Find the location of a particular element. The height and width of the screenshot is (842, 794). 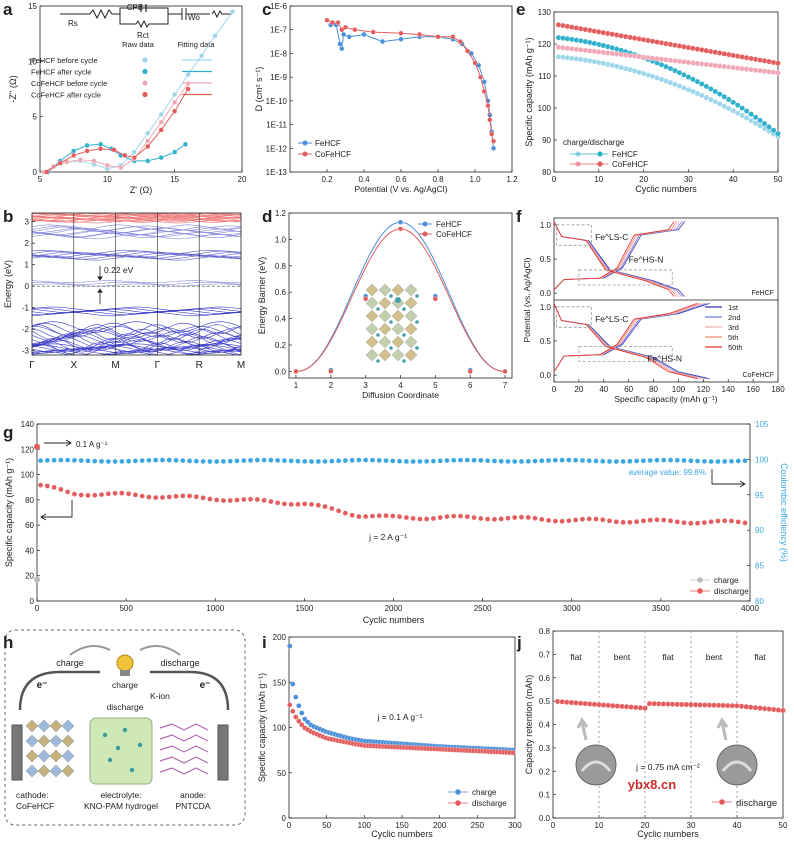

inner-charge-label: charge is located at coordinates (125, 685).